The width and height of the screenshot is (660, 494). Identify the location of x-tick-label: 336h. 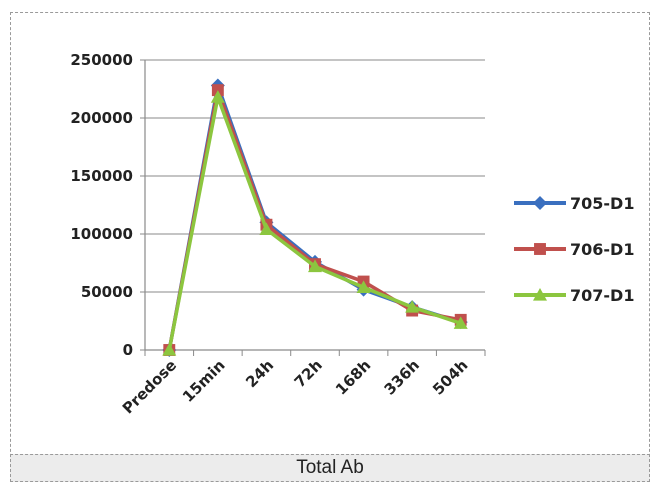
(402, 377).